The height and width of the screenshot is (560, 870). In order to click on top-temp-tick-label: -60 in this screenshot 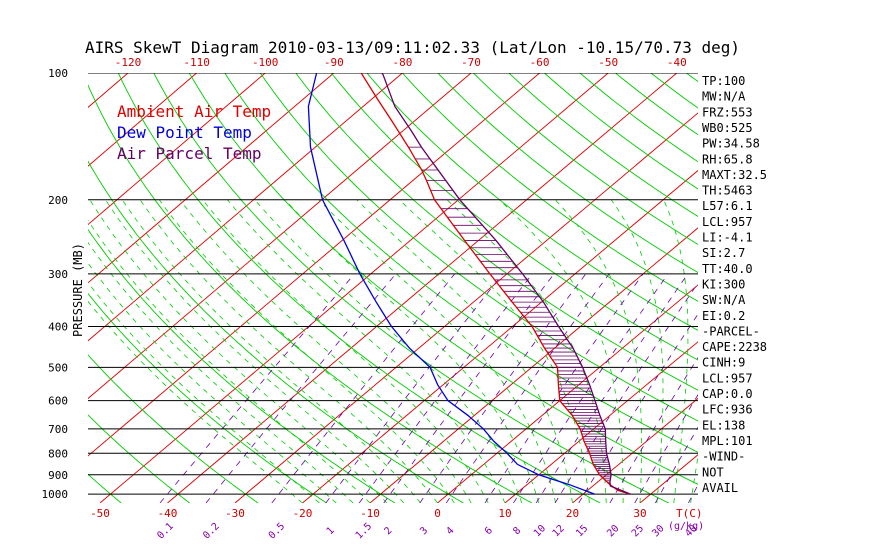, I will do `click(540, 62)`.